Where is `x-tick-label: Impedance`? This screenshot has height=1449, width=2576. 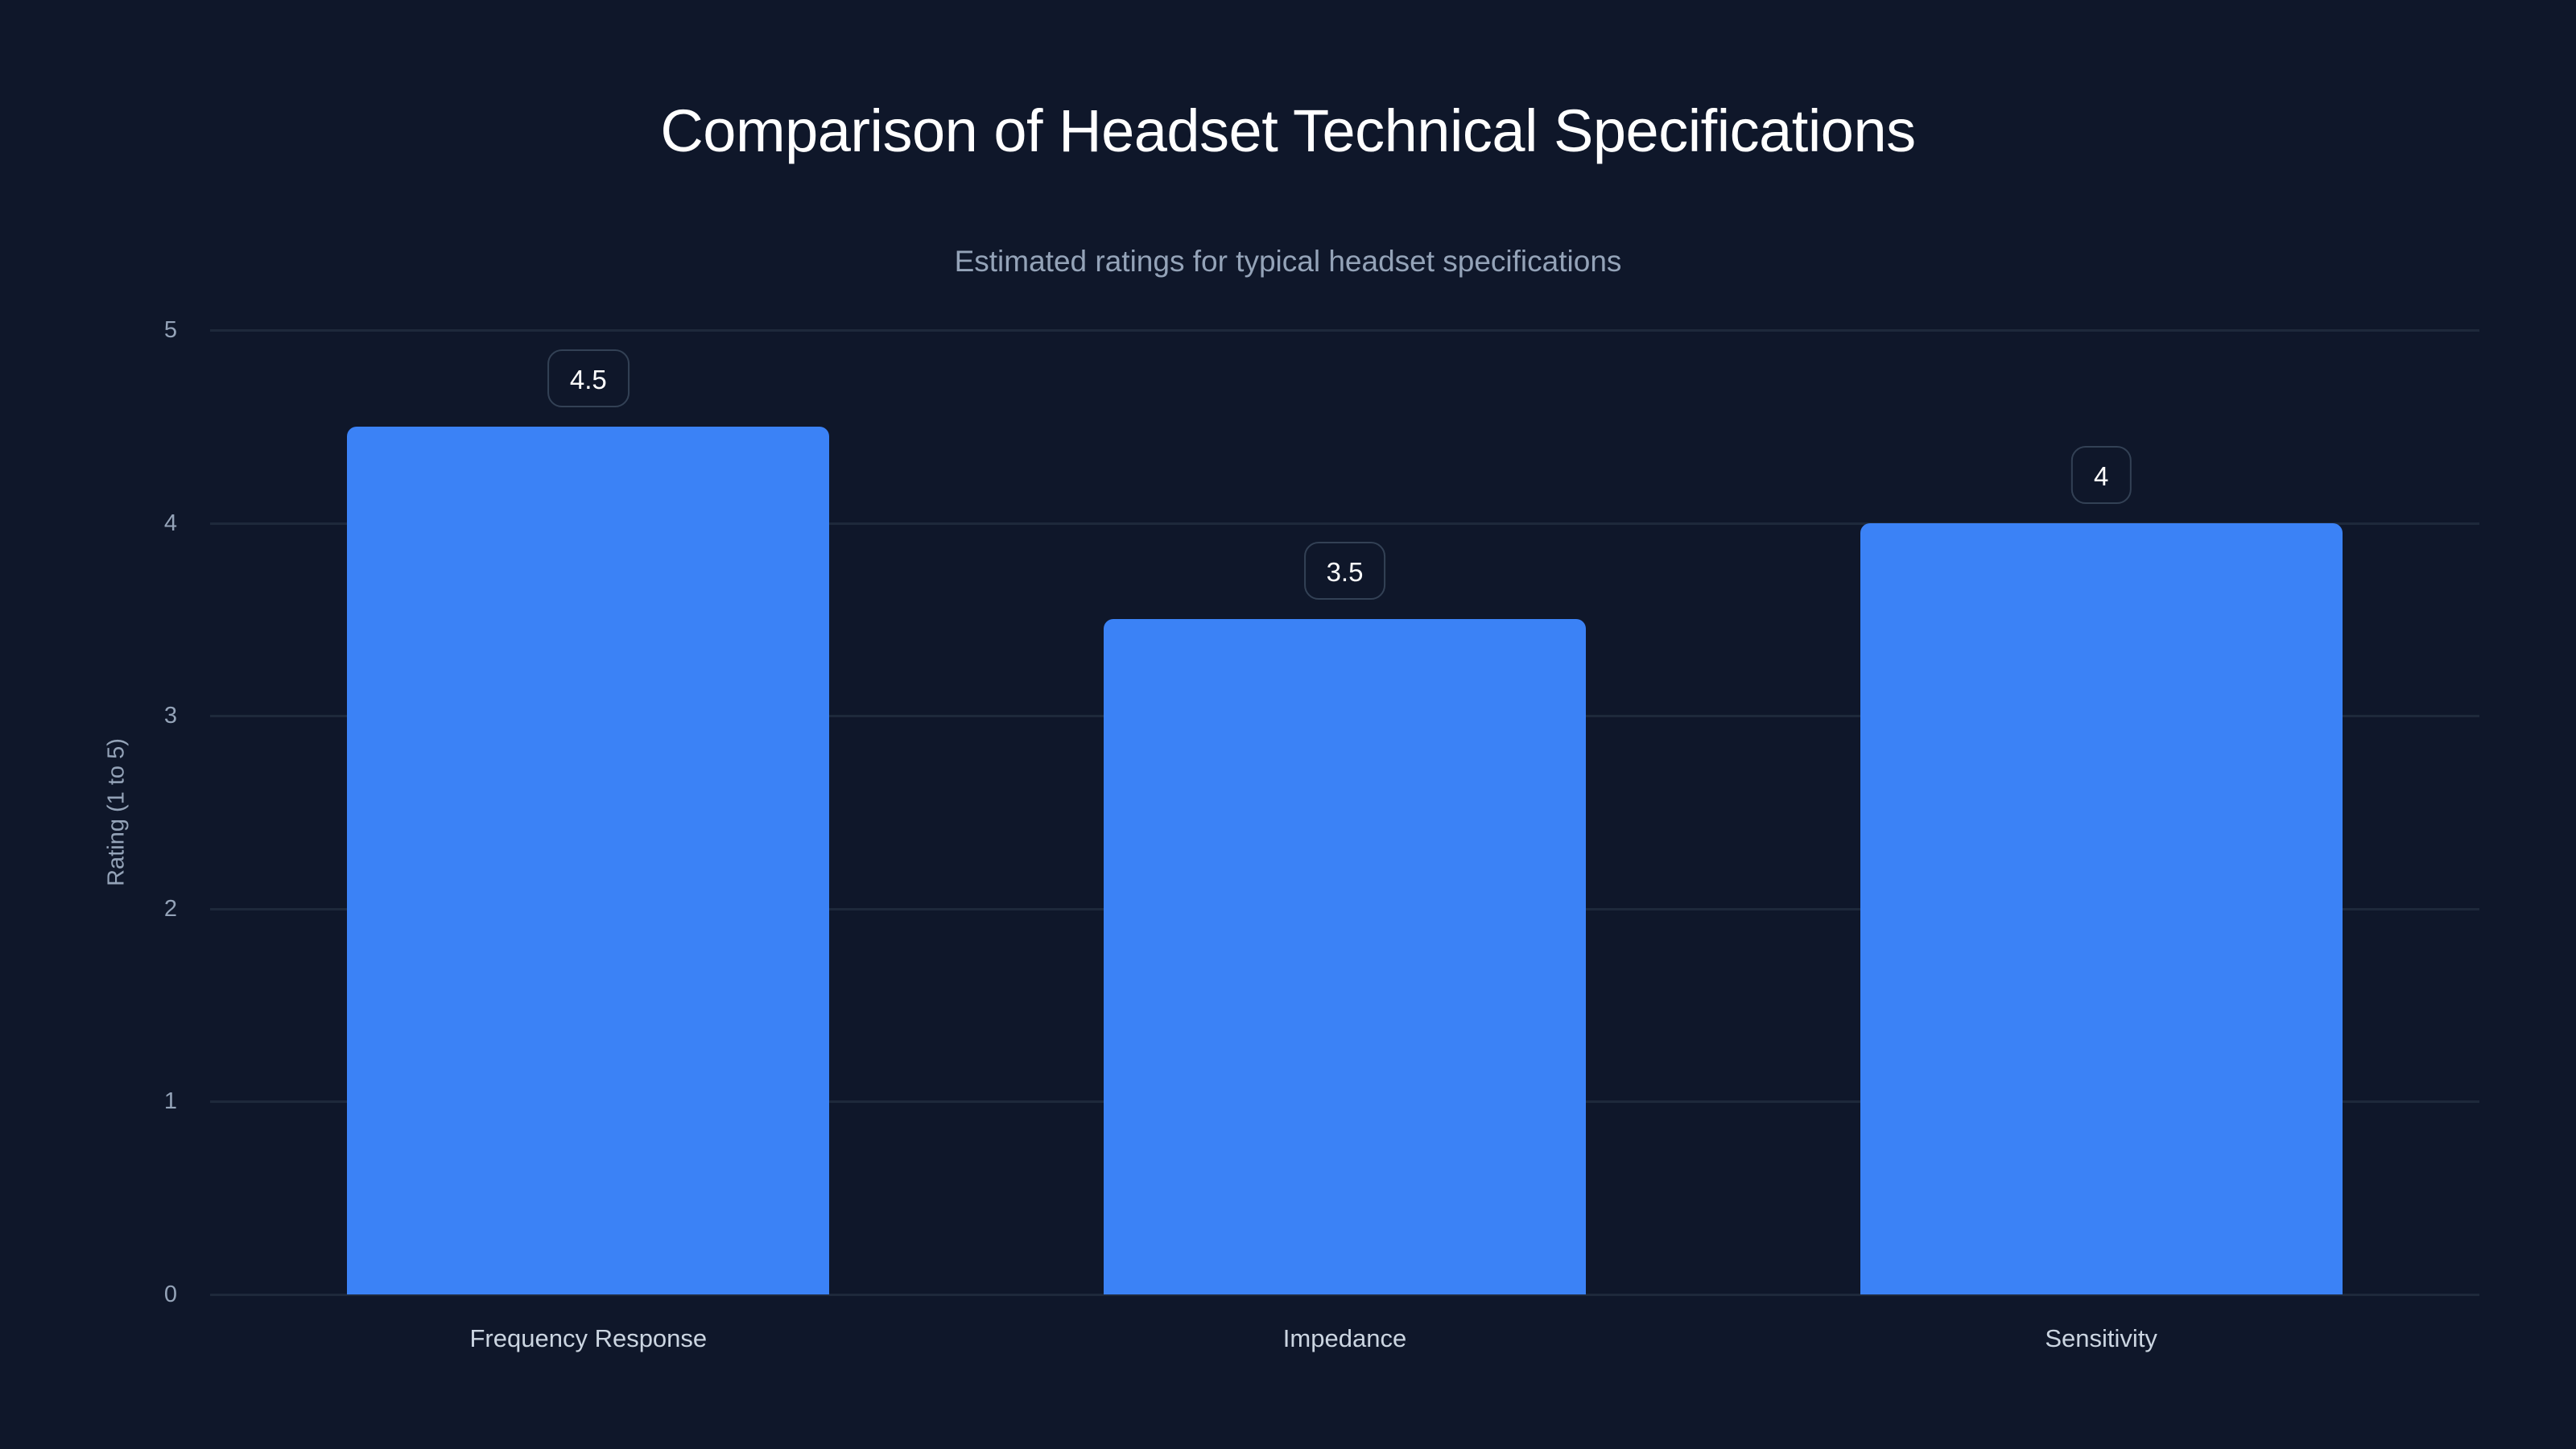
x-tick-label: Impedance is located at coordinates (1344, 1338).